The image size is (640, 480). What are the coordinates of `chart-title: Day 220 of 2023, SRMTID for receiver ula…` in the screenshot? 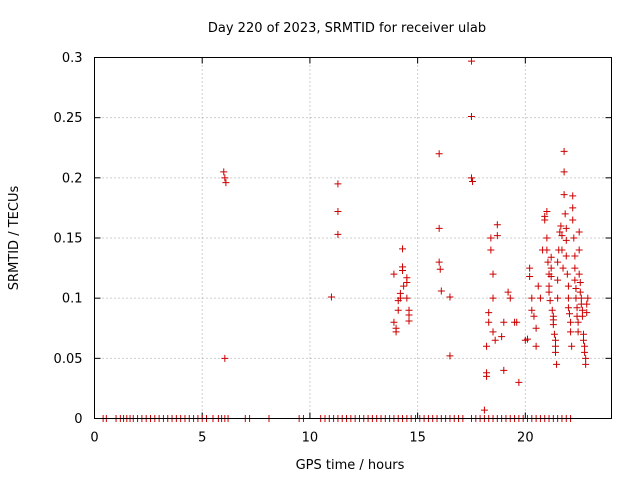 It's located at (347, 28).